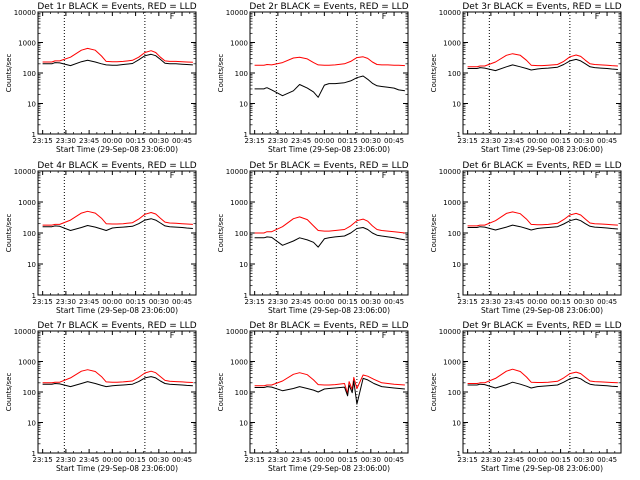 This screenshot has width=640, height=480. What do you see at coordinates (541, 166) in the screenshot?
I see `panel-title: Det 6r BLACK = Events, RED = LLD` at bounding box center [541, 166].